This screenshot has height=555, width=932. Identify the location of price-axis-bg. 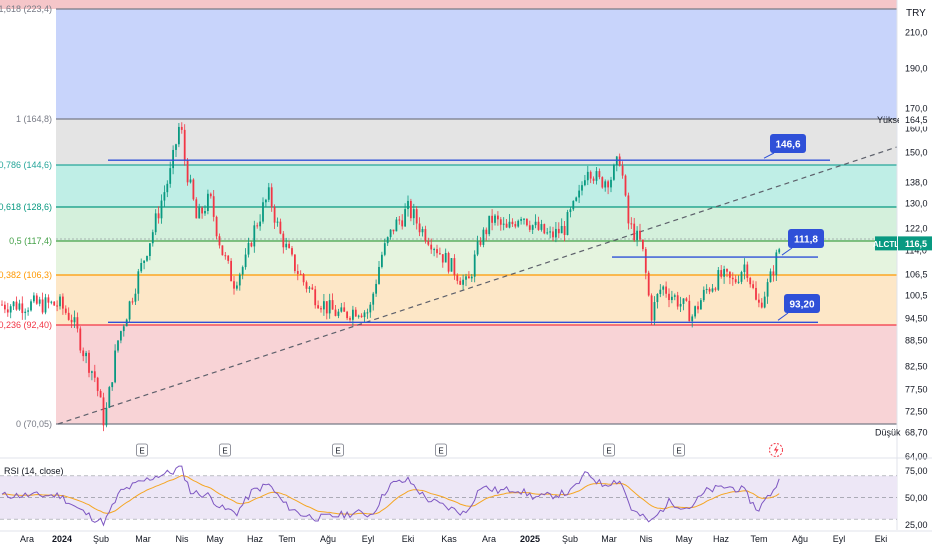
(914, 229).